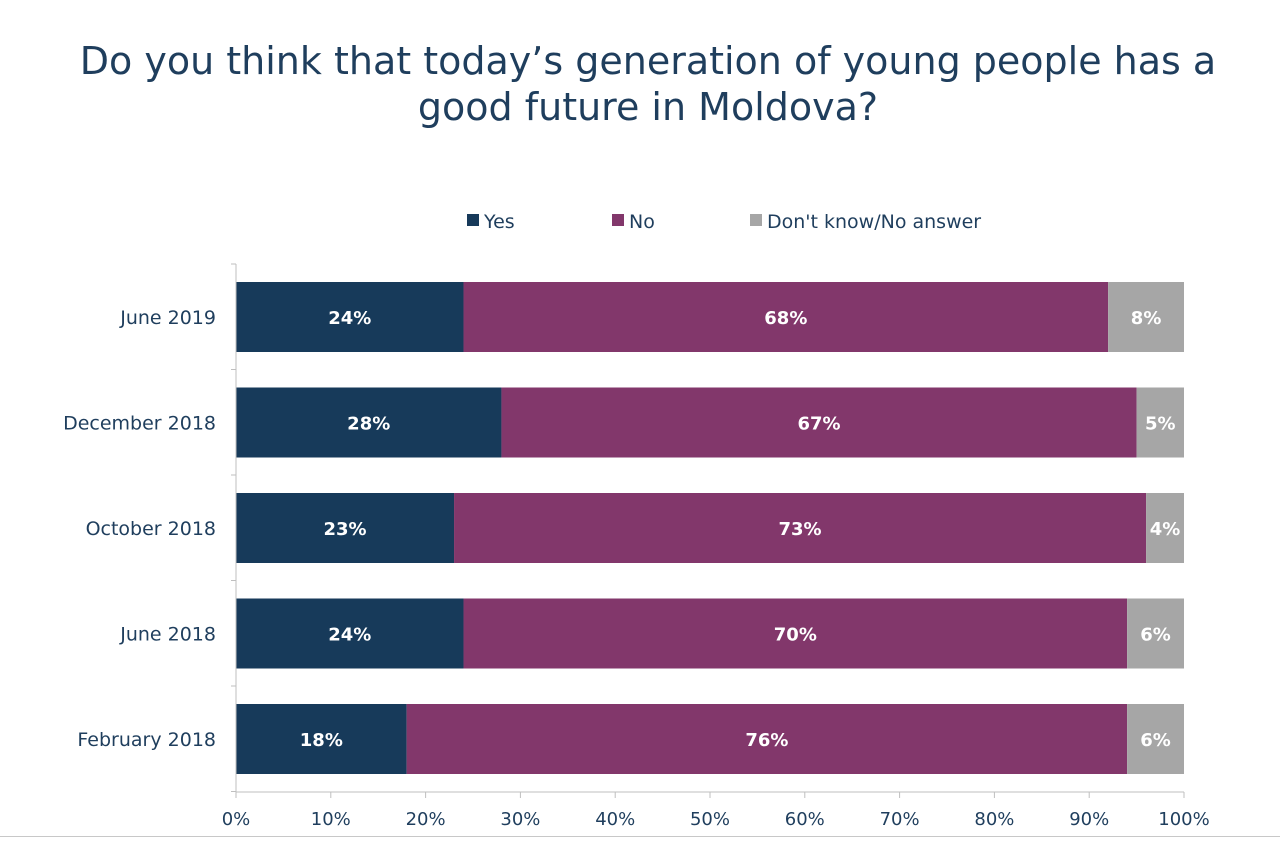 This screenshot has width=1280, height=842. Describe the element at coordinates (236, 819) in the screenshot. I see `x-tick-label: 0%` at that location.